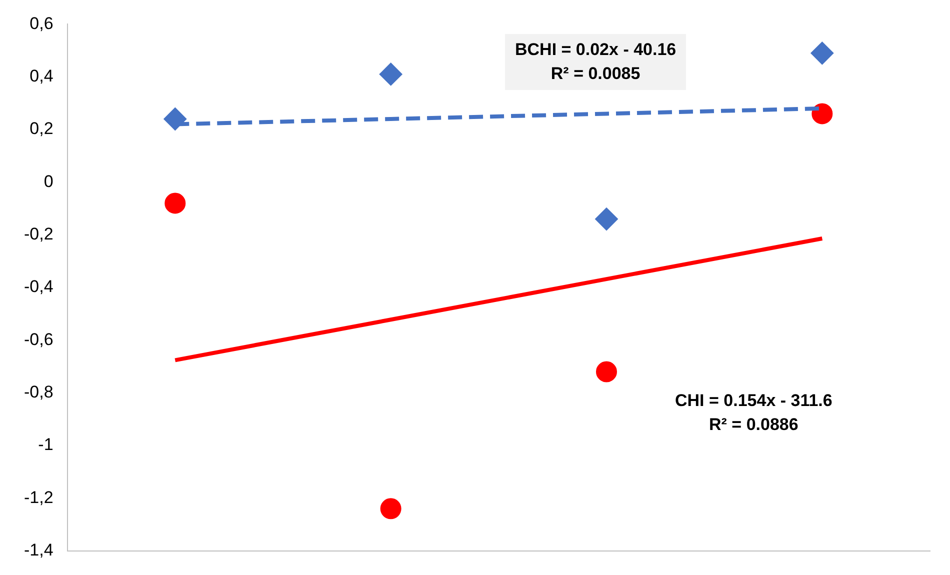 Image resolution: width=950 pixels, height=575 pixels. Describe the element at coordinates (39, 339) in the screenshot. I see `y-tick-label: -0,6` at that location.